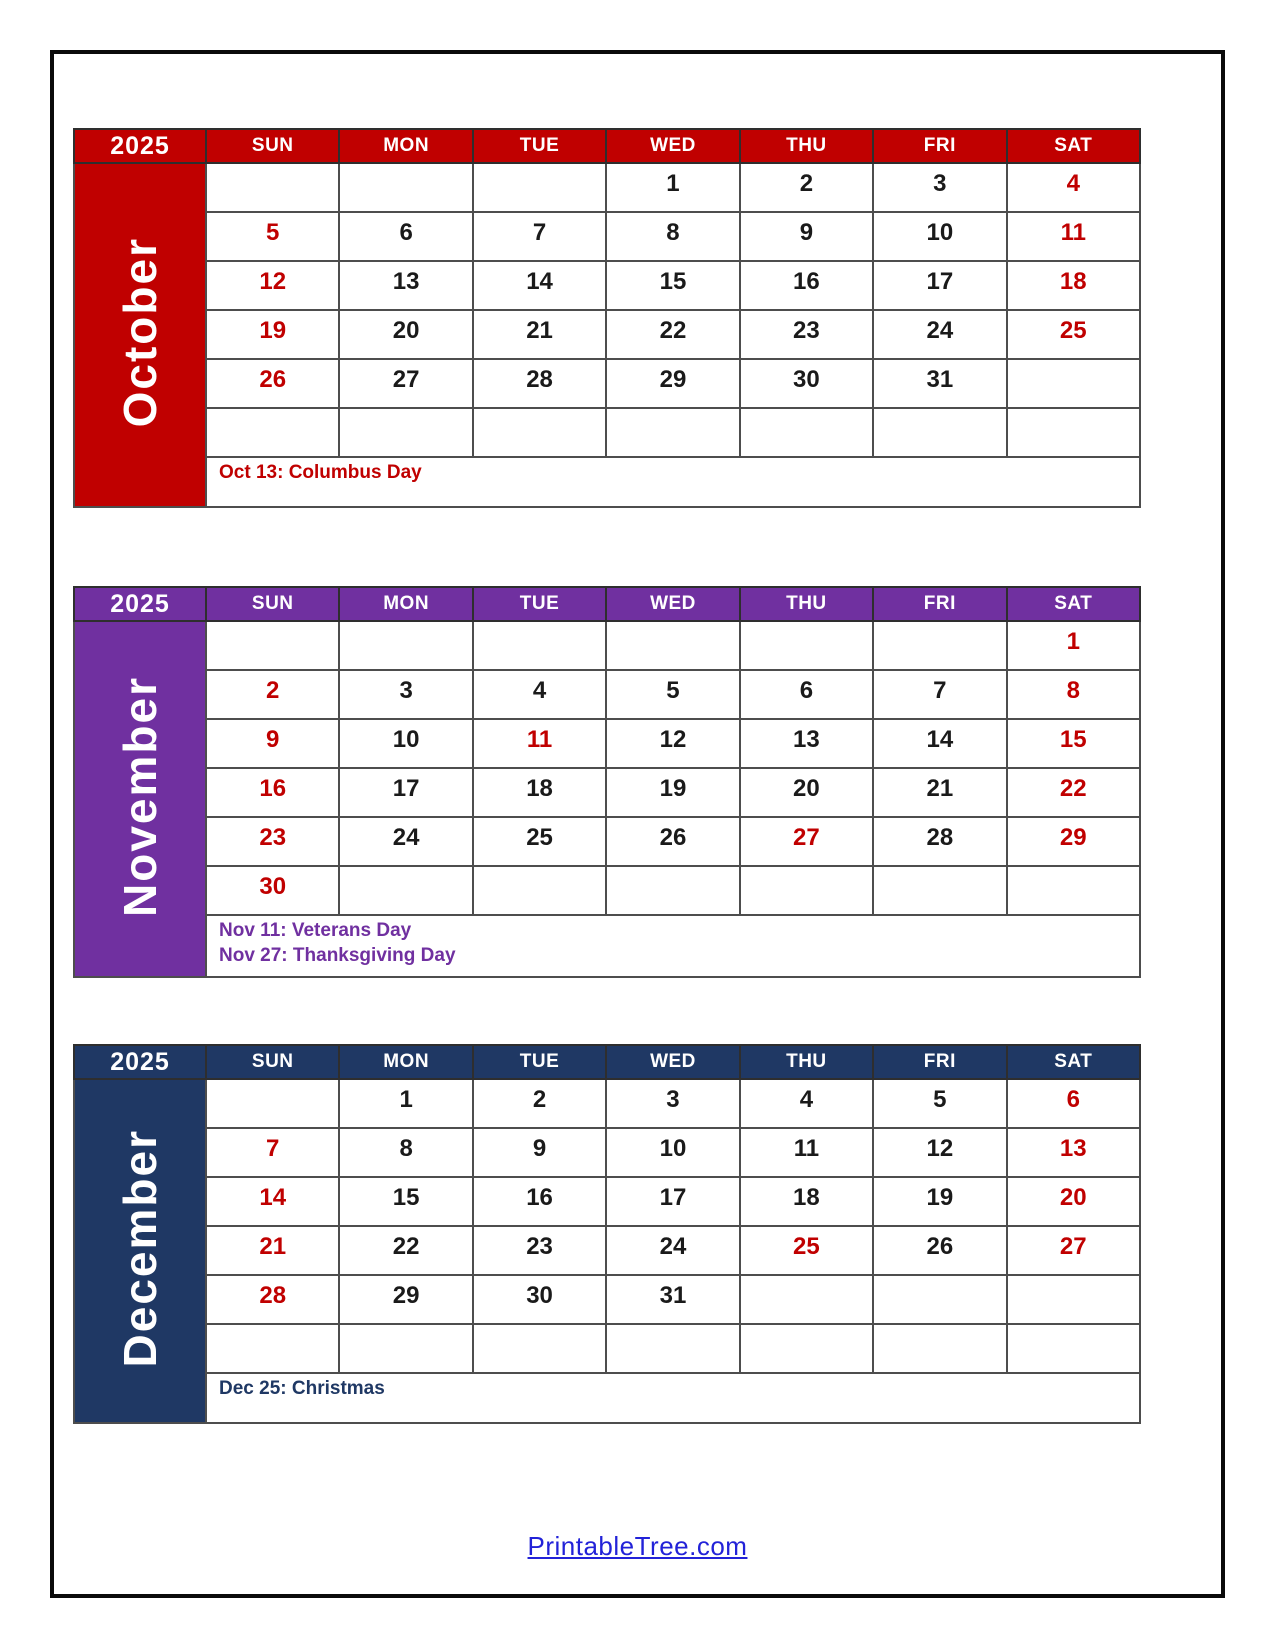 Image resolution: width=1275 pixels, height=1650 pixels. What do you see at coordinates (140, 332) in the screenshot?
I see `month-name: October` at bounding box center [140, 332].